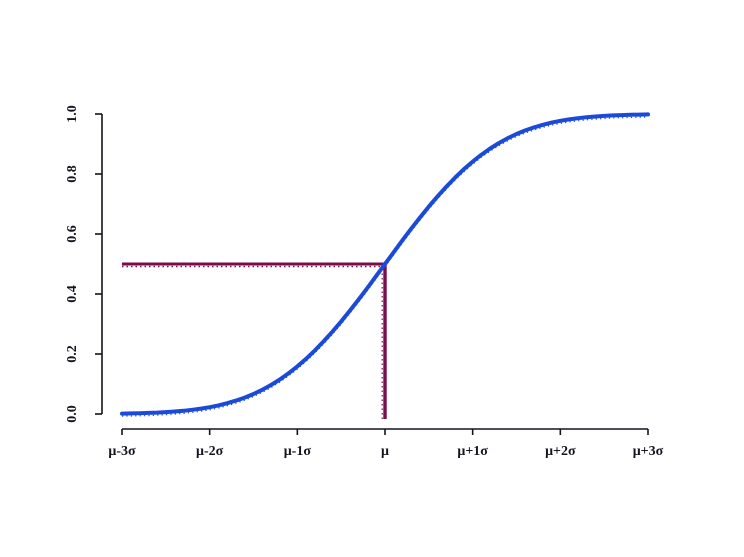 This screenshot has width=744, height=557. I want to click on x-tick-label: μ+2σ, so click(560, 451).